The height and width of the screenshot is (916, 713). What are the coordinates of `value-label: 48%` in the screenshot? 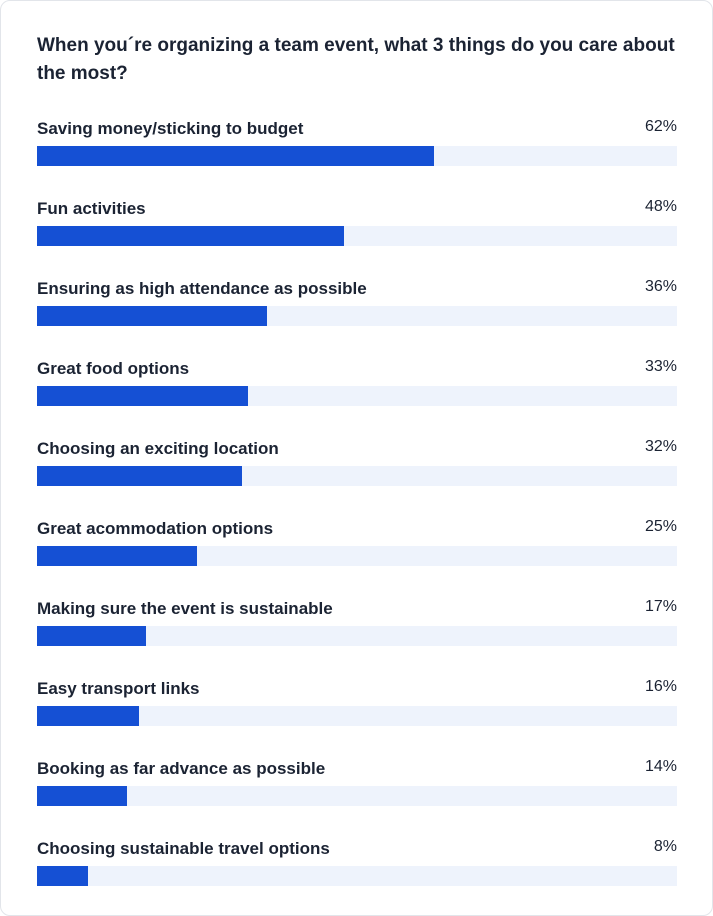 It's located at (660, 206).